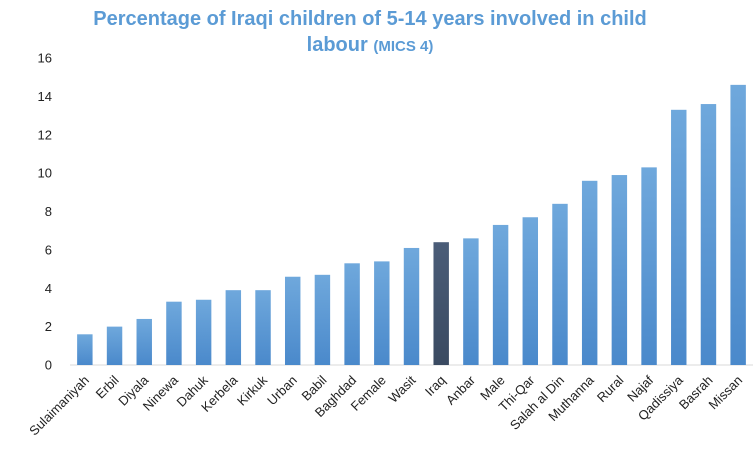  What do you see at coordinates (649, 266) in the screenshot?
I see `bar-najaf` at bounding box center [649, 266].